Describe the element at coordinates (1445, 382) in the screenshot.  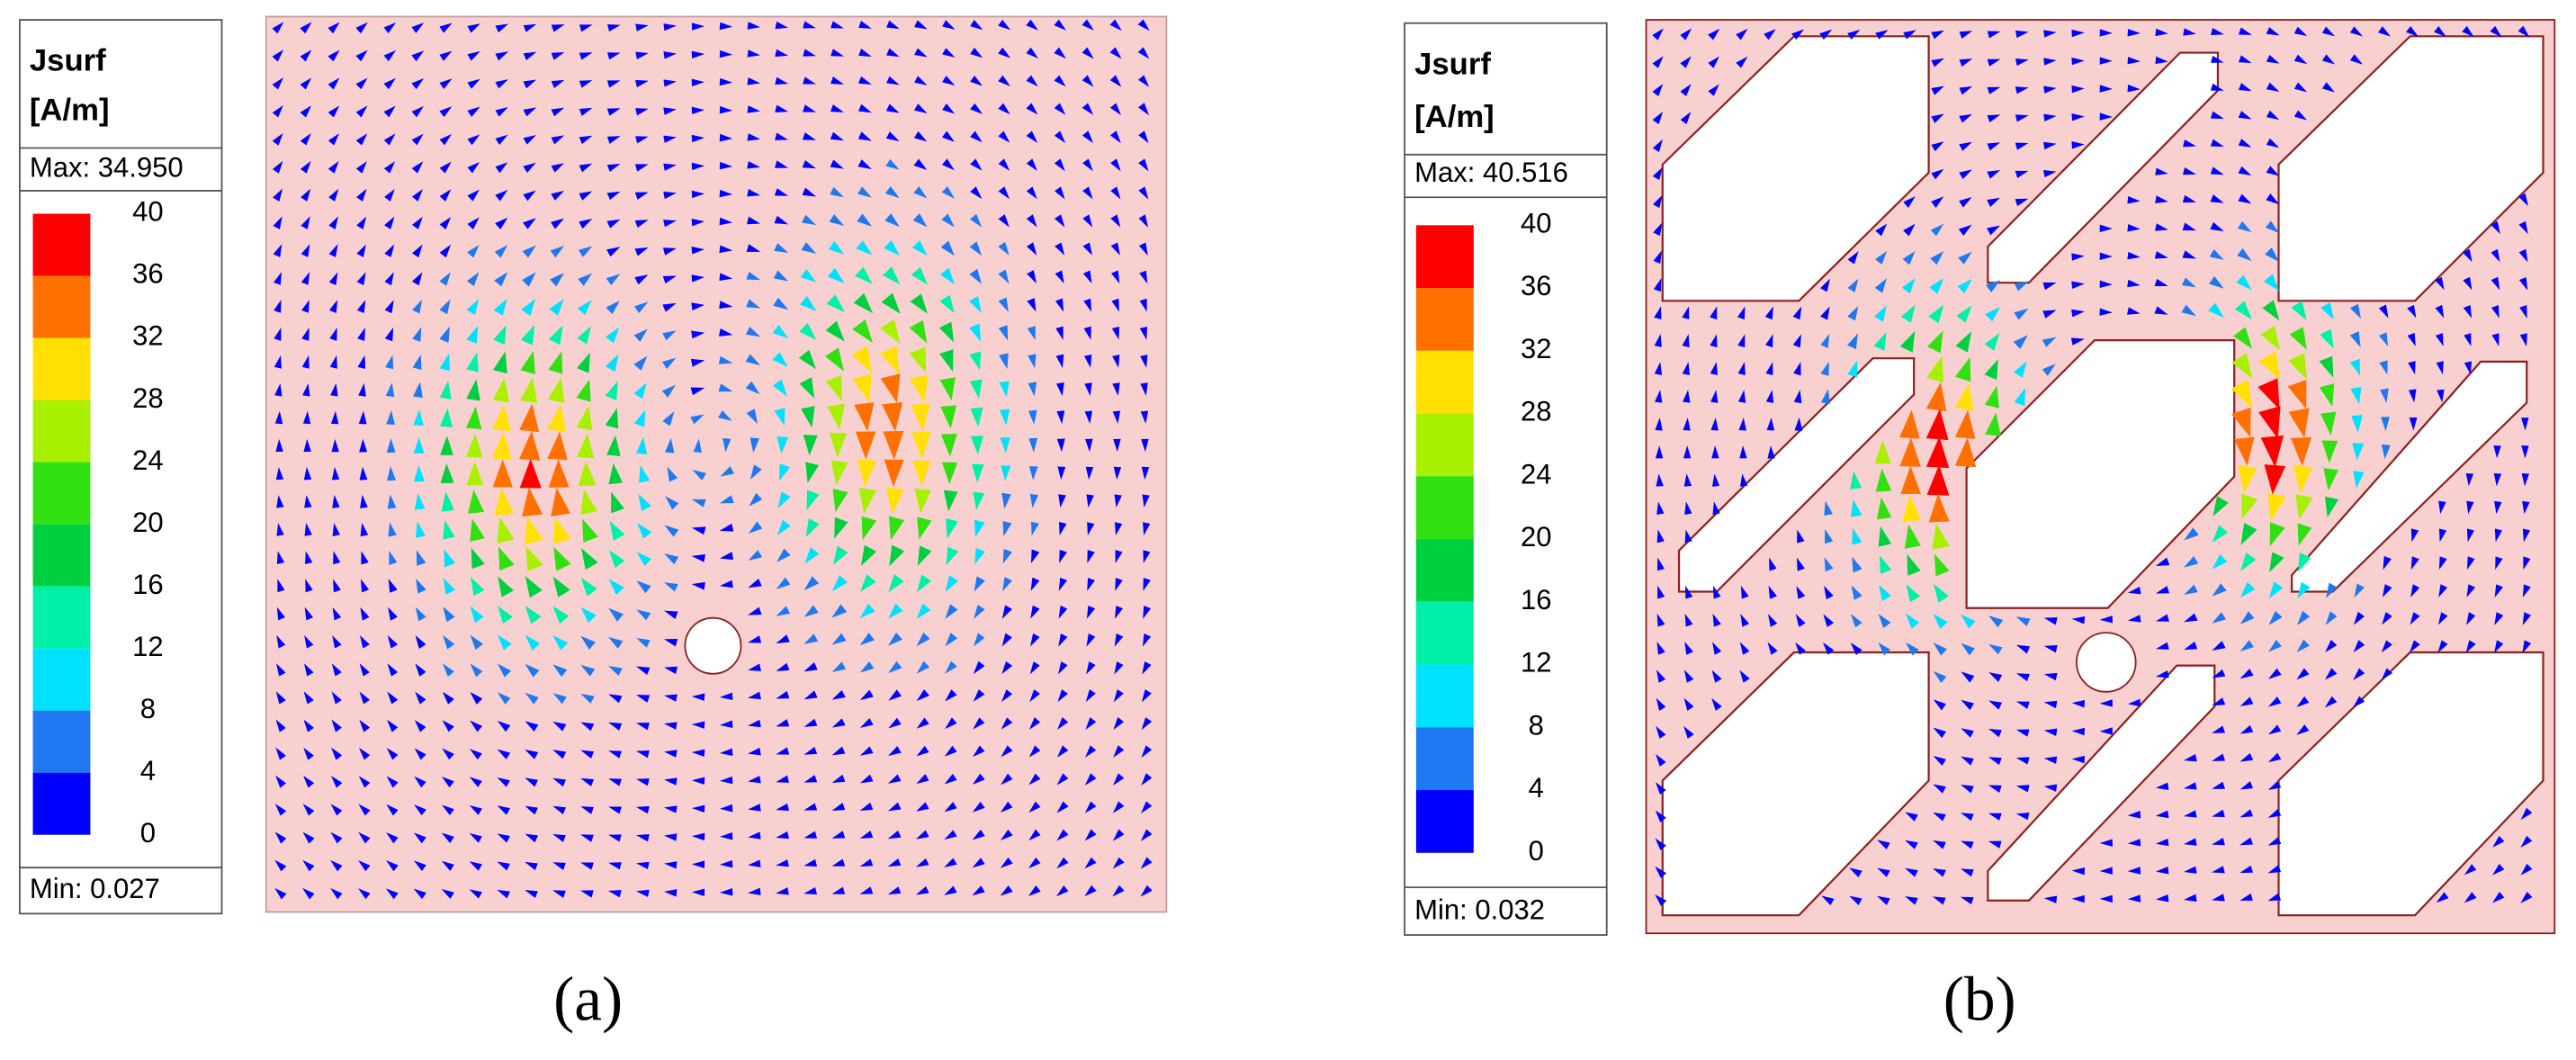
I see `colorbar-swatch` at that location.